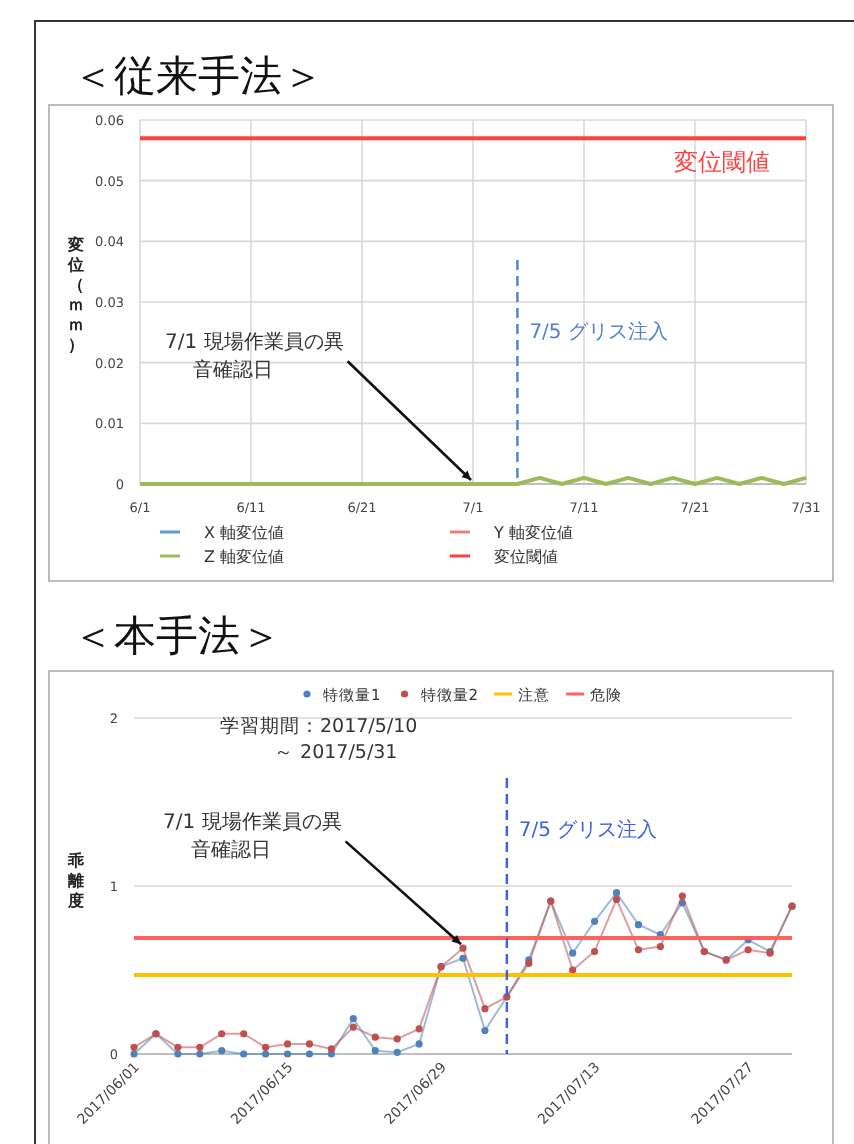 This screenshot has height=1144, width=854. Describe the element at coordinates (319, 739) in the screenshot. I see `annotation: 学習期間：2017/5/10 ～ 2017/5/31` at that location.